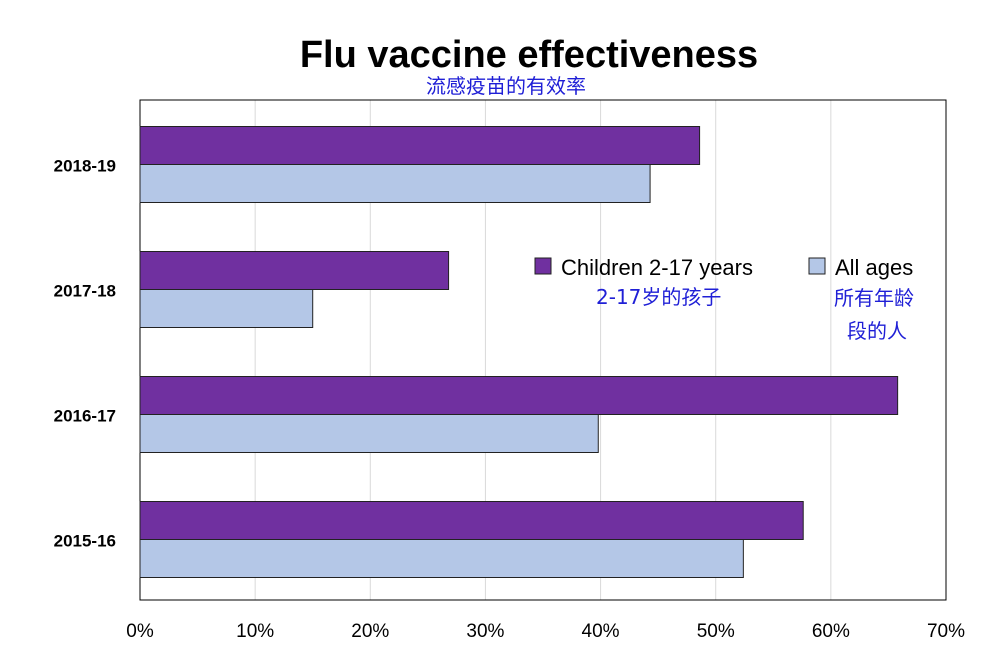 This screenshot has width=1000, height=669. Describe the element at coordinates (658, 297) in the screenshot. I see `legend-label-children-zh: 2-17岁的孩子` at that location.